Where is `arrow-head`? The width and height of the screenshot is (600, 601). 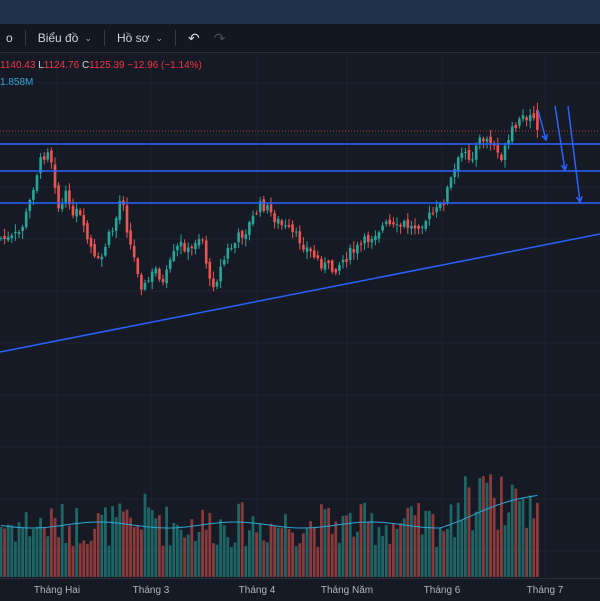 arrow-head is located at coordinates (564, 168).